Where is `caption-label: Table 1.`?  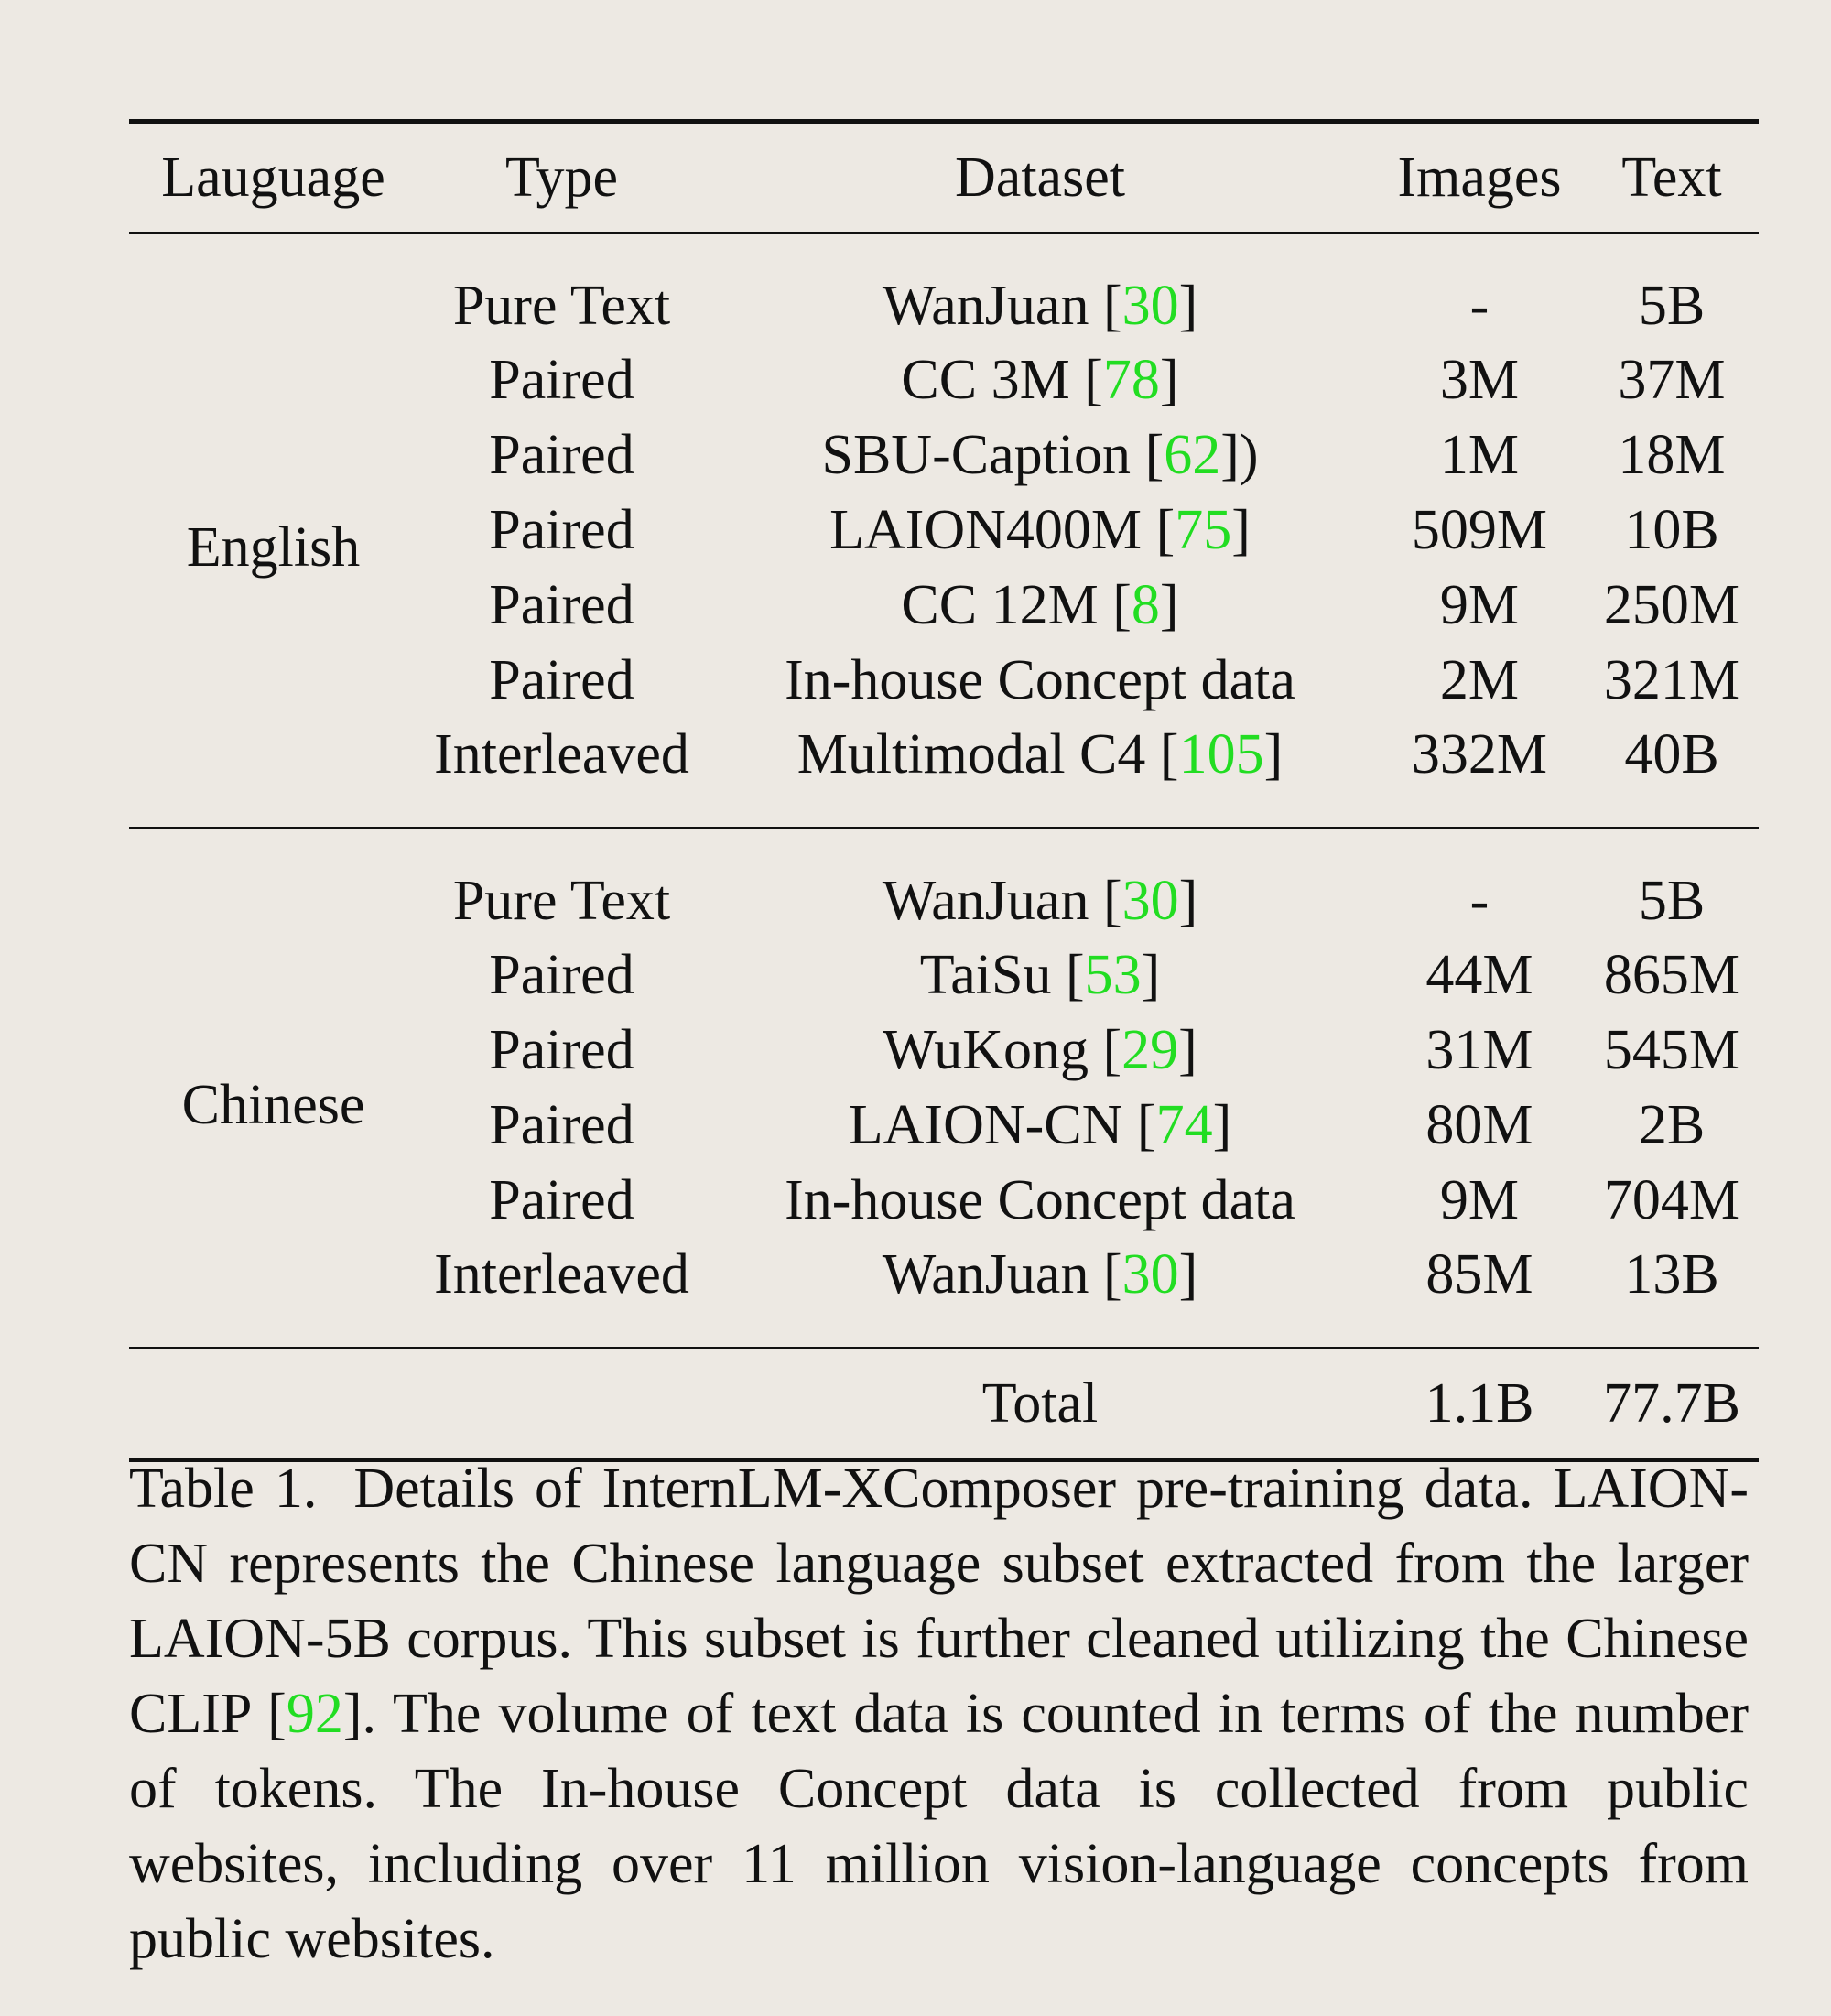 caption-label: Table 1. is located at coordinates (223, 1489).